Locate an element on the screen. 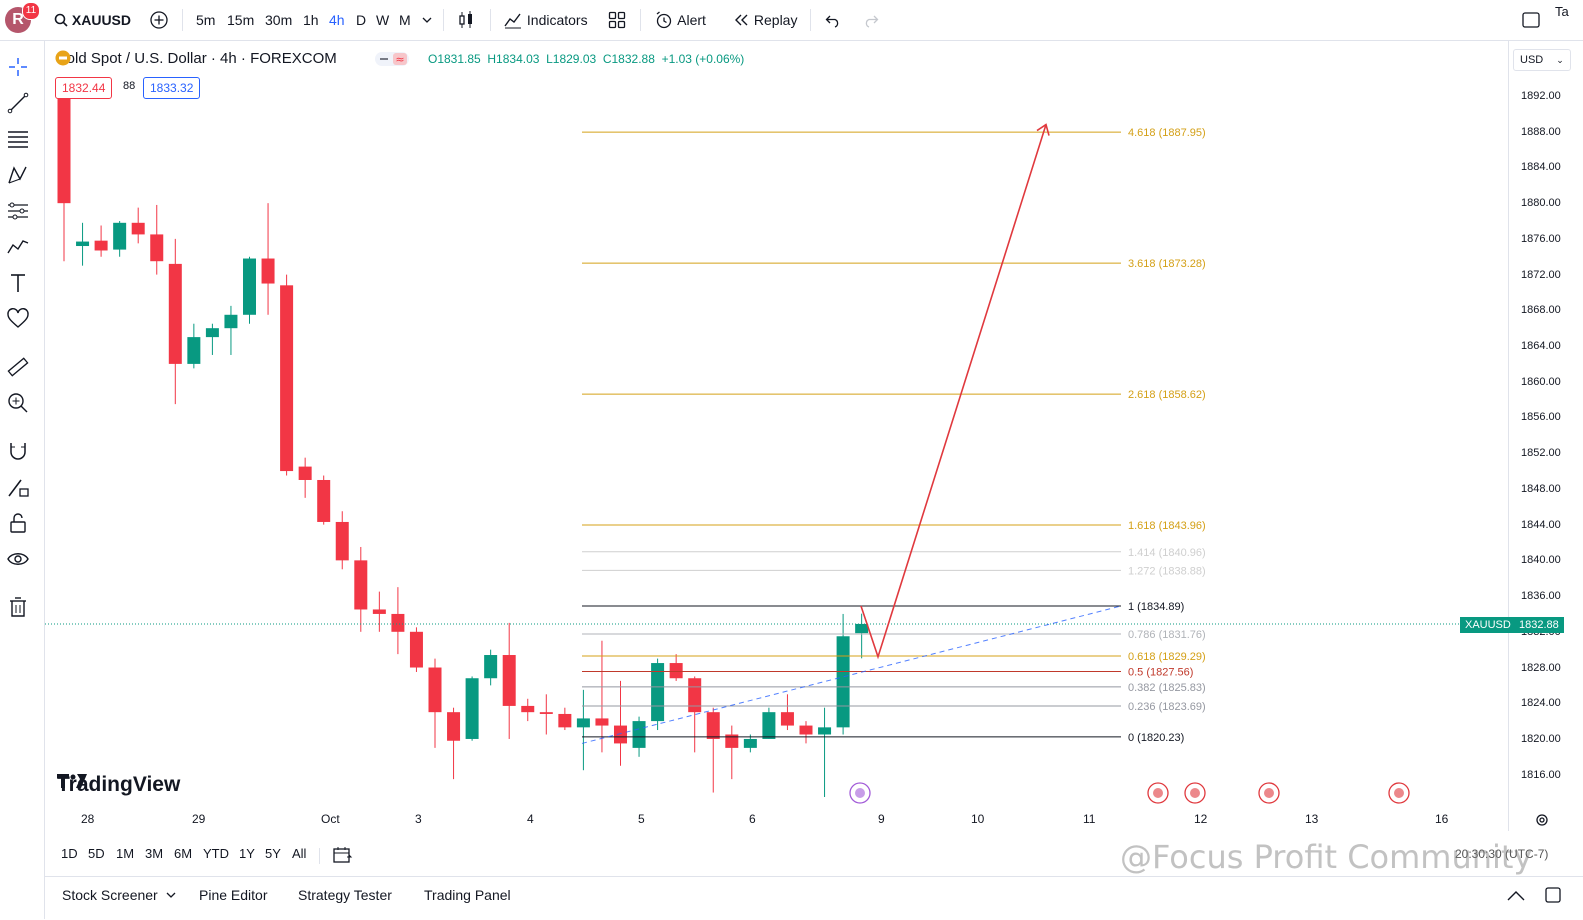 The height and width of the screenshot is (920, 1583). interval-D: D is located at coordinates (361, 20).